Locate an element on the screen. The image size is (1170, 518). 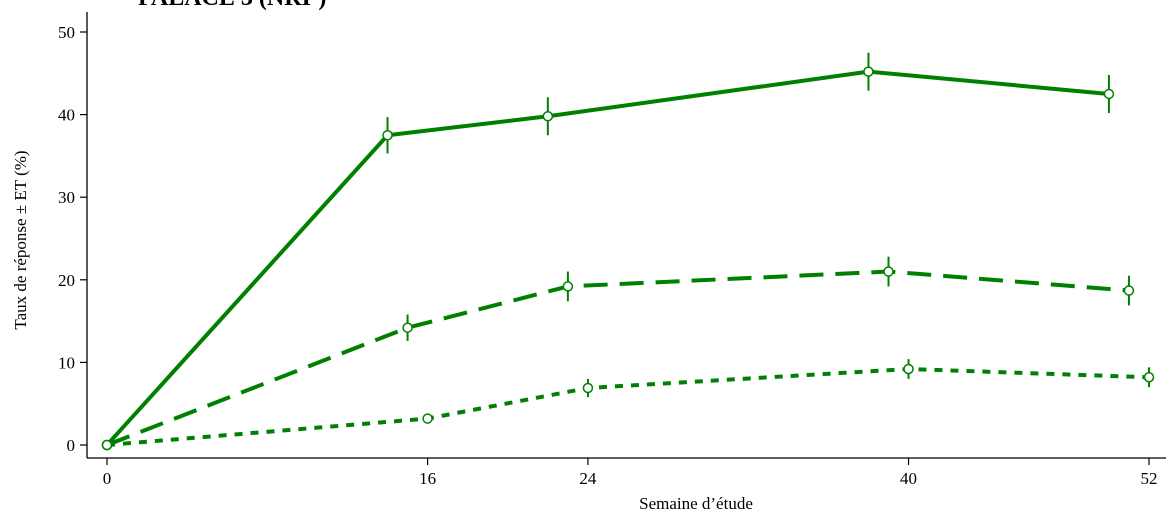
y-tick-label: 50 is located at coordinates (66, 32).